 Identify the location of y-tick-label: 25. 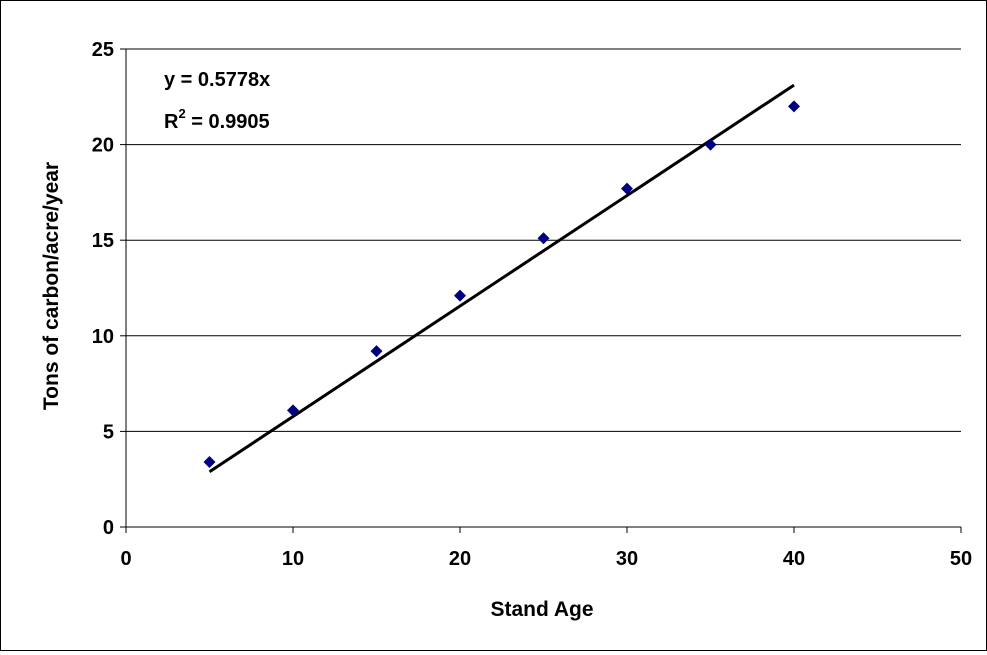
(103, 50).